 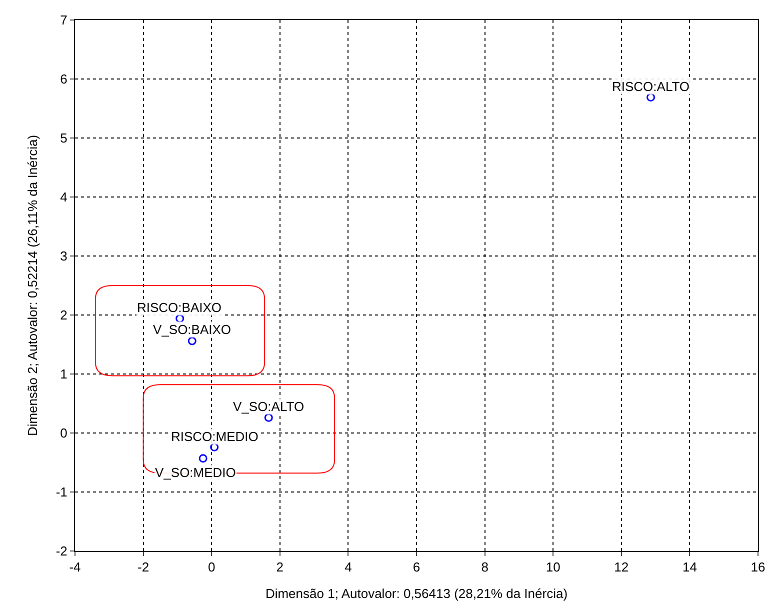 I want to click on x-tick-label: 12, so click(x=621, y=567).